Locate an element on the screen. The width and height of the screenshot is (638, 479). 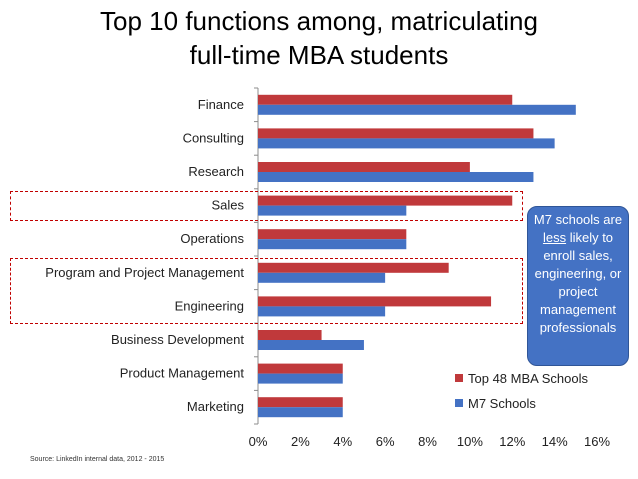
category-label: Operations is located at coordinates (212, 238).